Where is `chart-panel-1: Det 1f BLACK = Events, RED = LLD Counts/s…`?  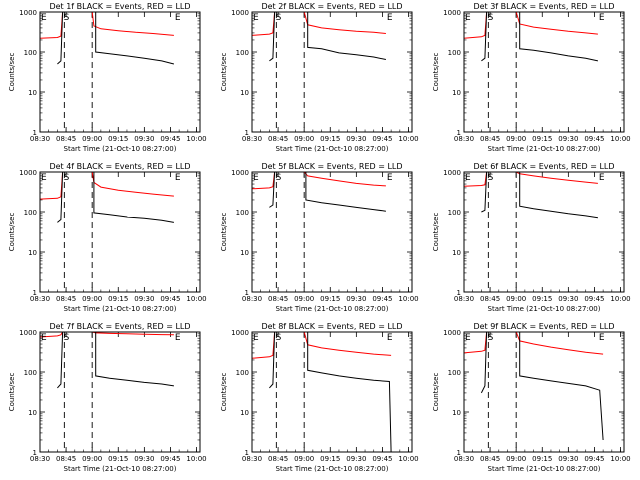
chart-panel-1: Det 1f BLACK = Events, RED = LLD Counts/s… is located at coordinates (107, 77).